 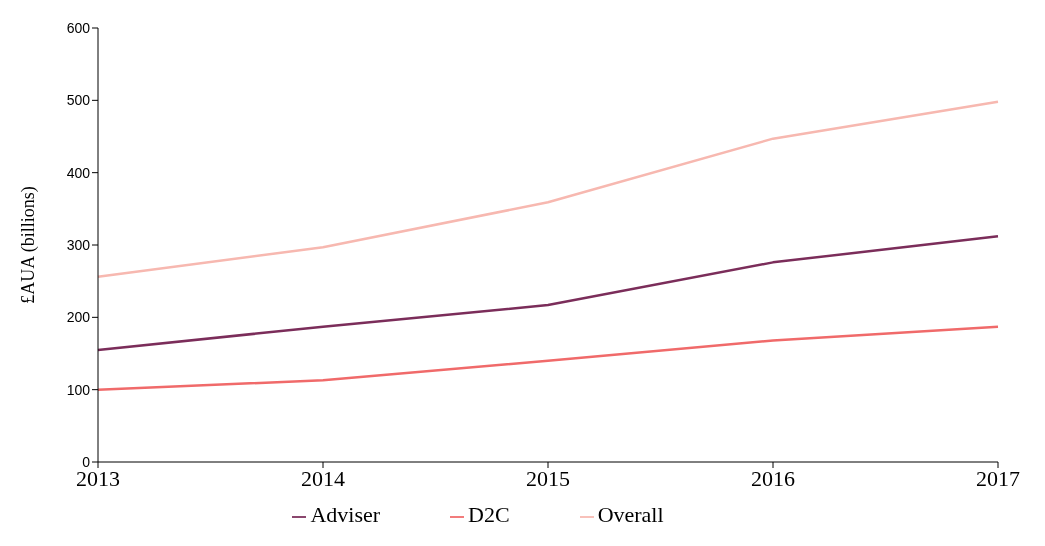 What do you see at coordinates (773, 478) in the screenshot?
I see `x-tick-label: 2016` at bounding box center [773, 478].